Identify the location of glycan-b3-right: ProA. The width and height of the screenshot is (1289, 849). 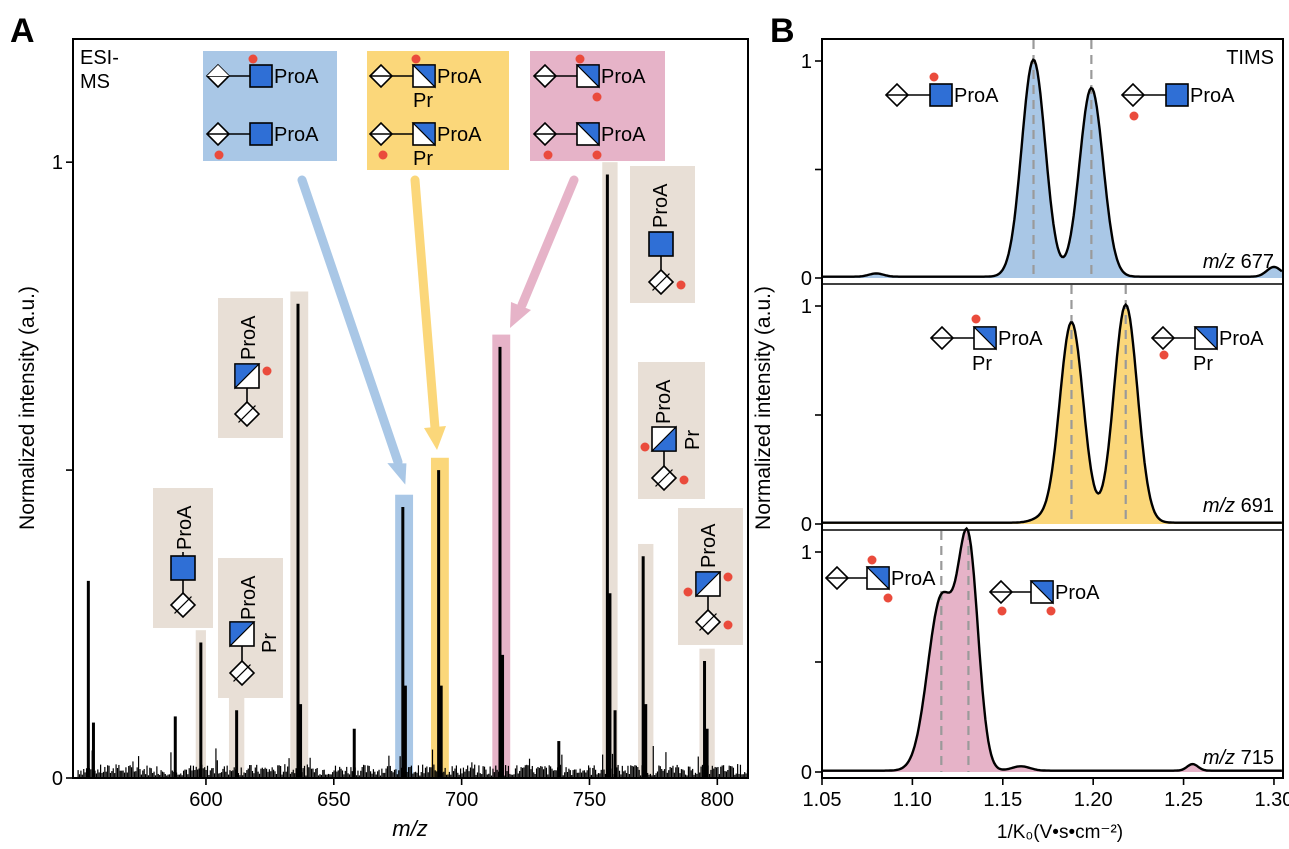
(1044, 597).